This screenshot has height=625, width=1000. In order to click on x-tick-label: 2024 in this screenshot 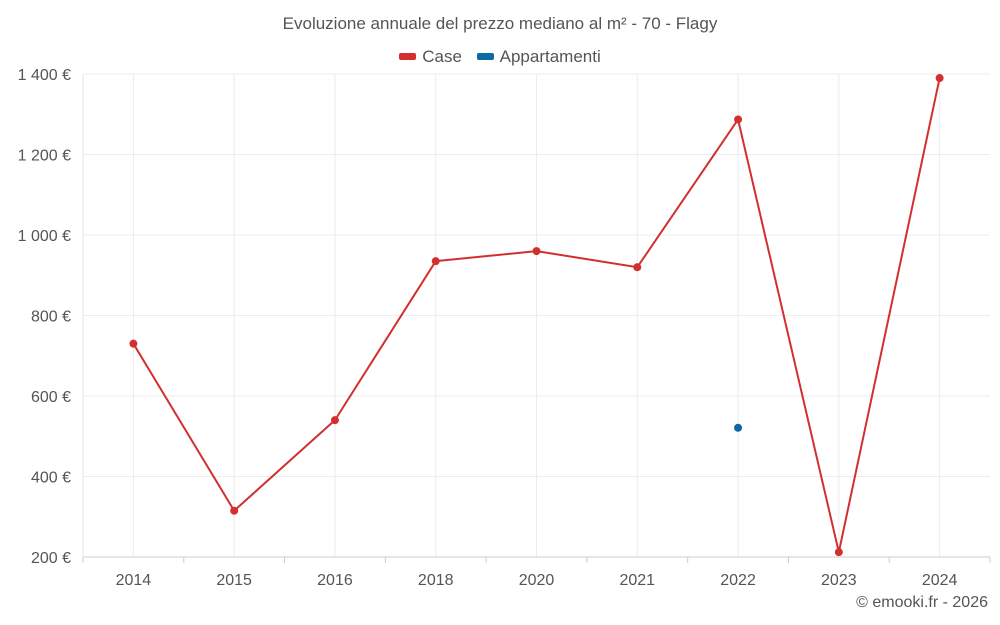, I will do `click(940, 580)`.